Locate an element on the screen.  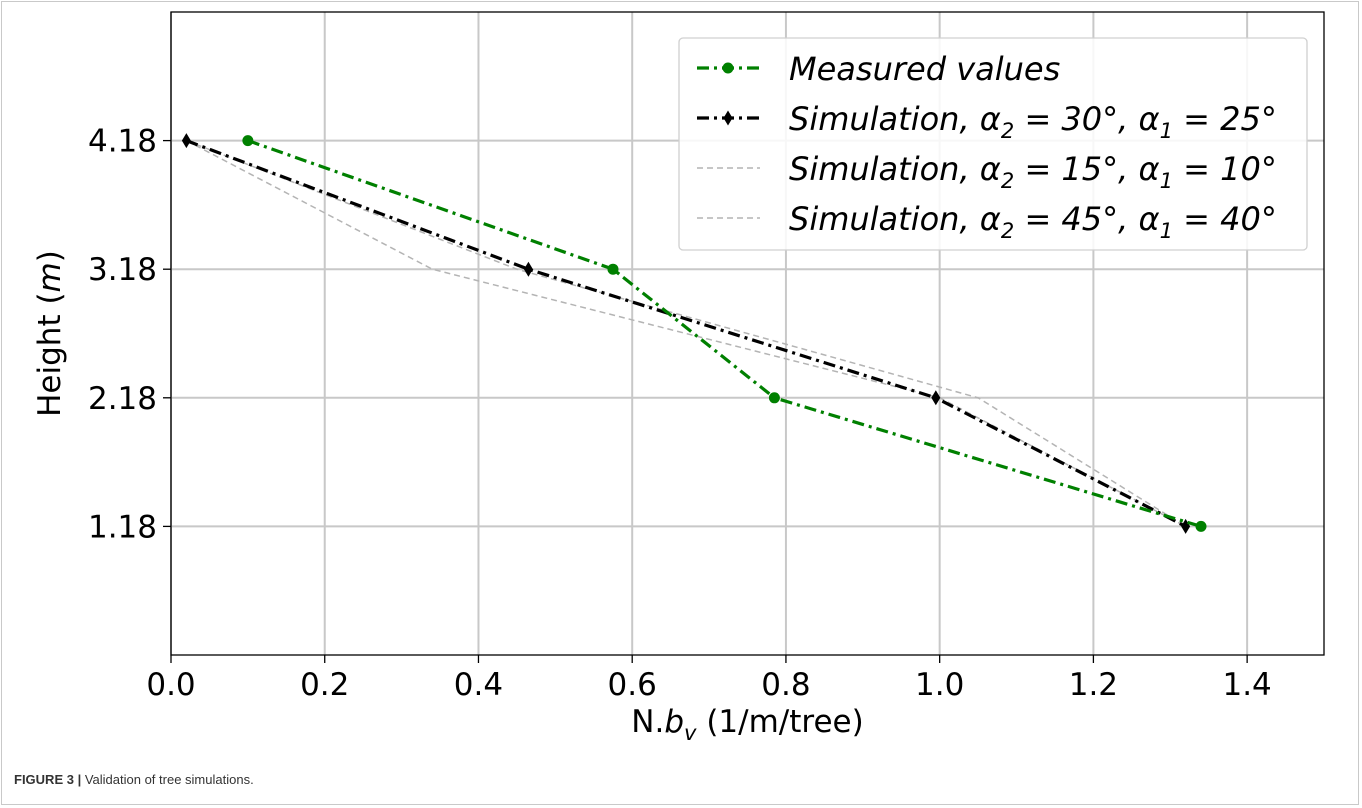
x-axis-title: N.bv (1/m/tree) is located at coordinates (747, 724).